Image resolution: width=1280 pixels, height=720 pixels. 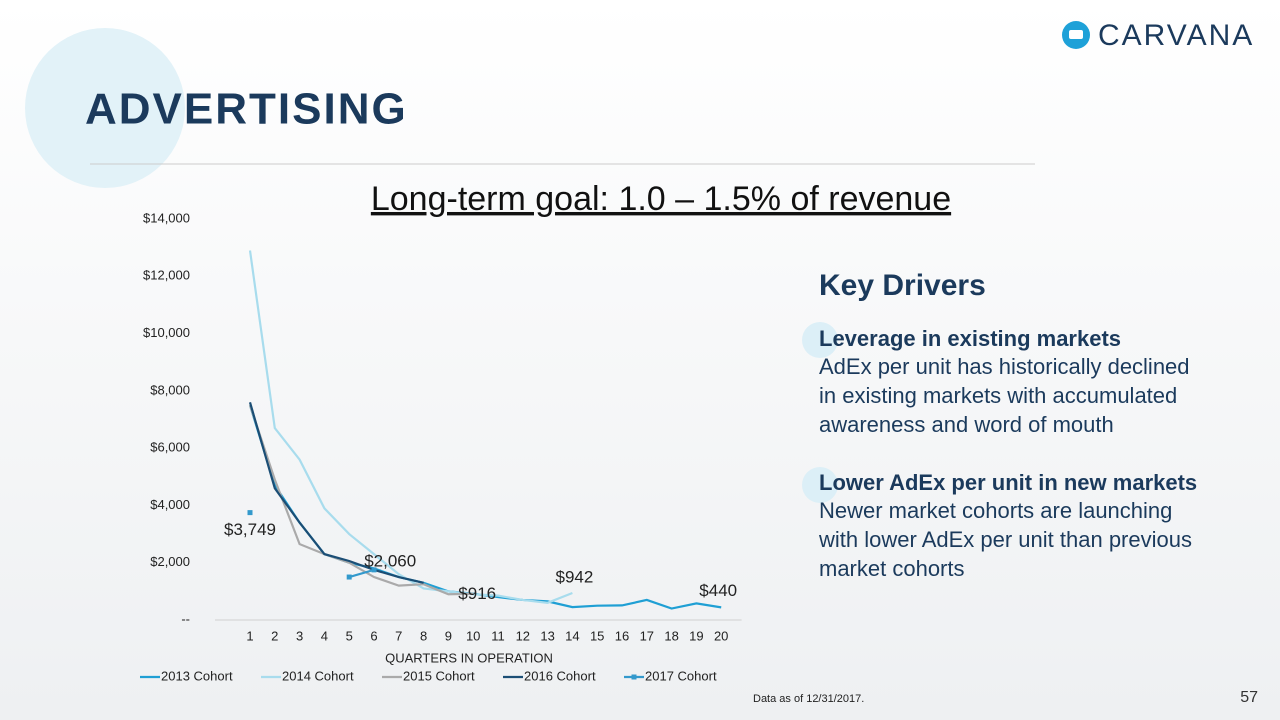 What do you see at coordinates (318, 675) in the screenshot?
I see `legend-label: 2014 Cohort` at bounding box center [318, 675].